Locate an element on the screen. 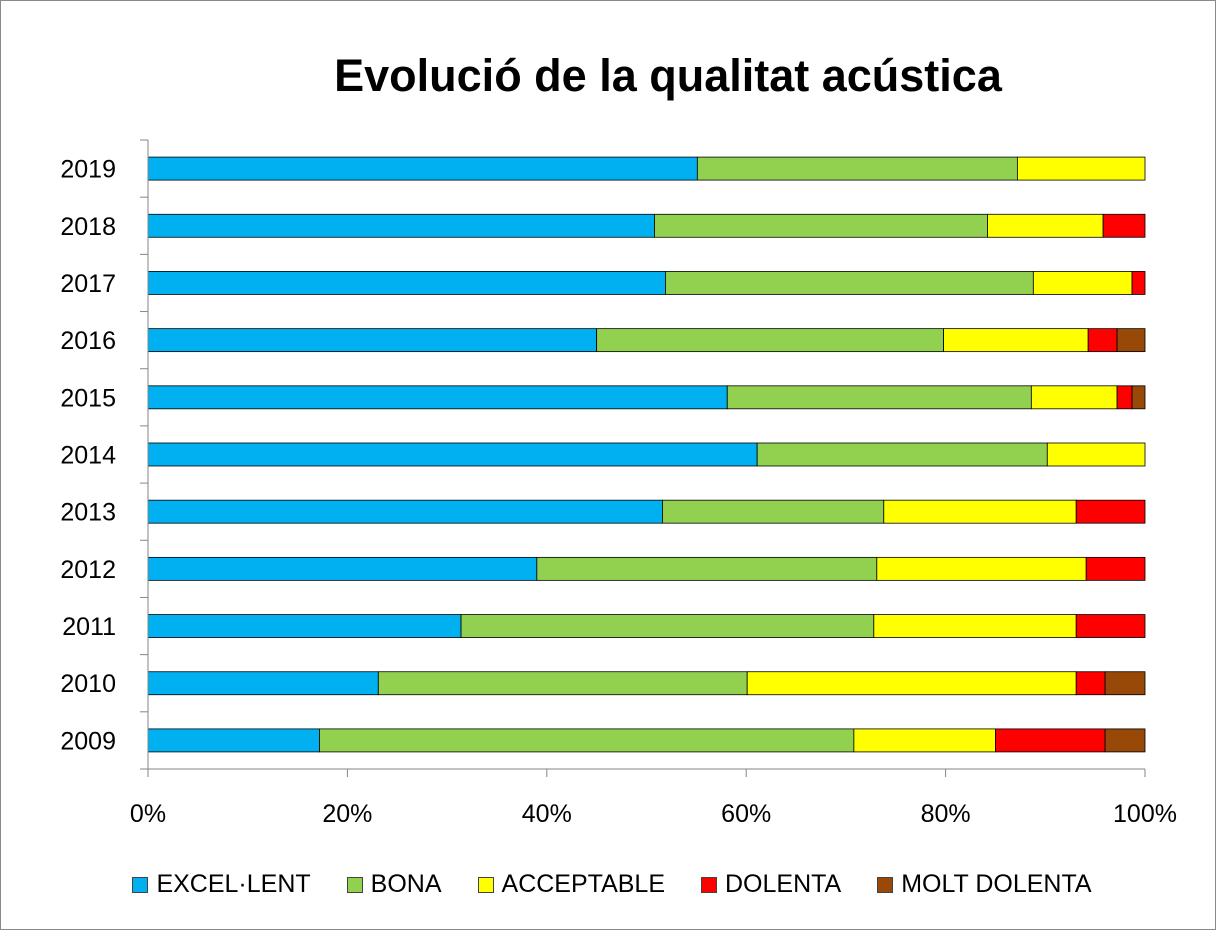 This screenshot has width=1216, height=930. y-tick-label: 2017 is located at coordinates (88, 284).